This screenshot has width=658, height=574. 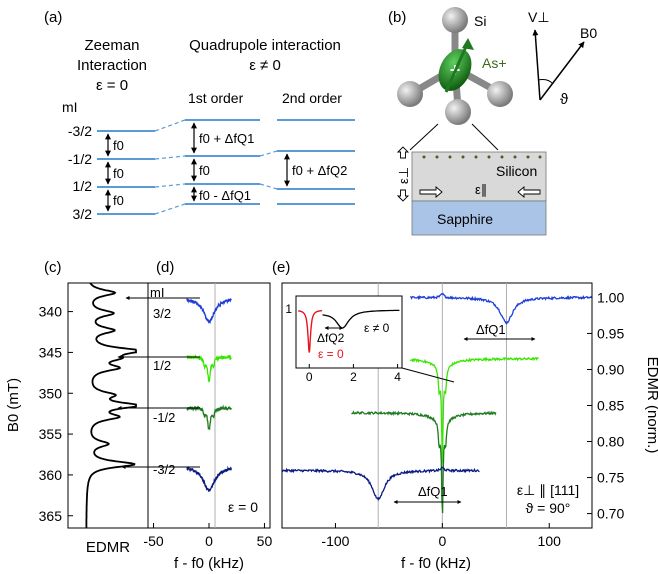 I want to click on d-row-label: 1/2, so click(x=162, y=365).